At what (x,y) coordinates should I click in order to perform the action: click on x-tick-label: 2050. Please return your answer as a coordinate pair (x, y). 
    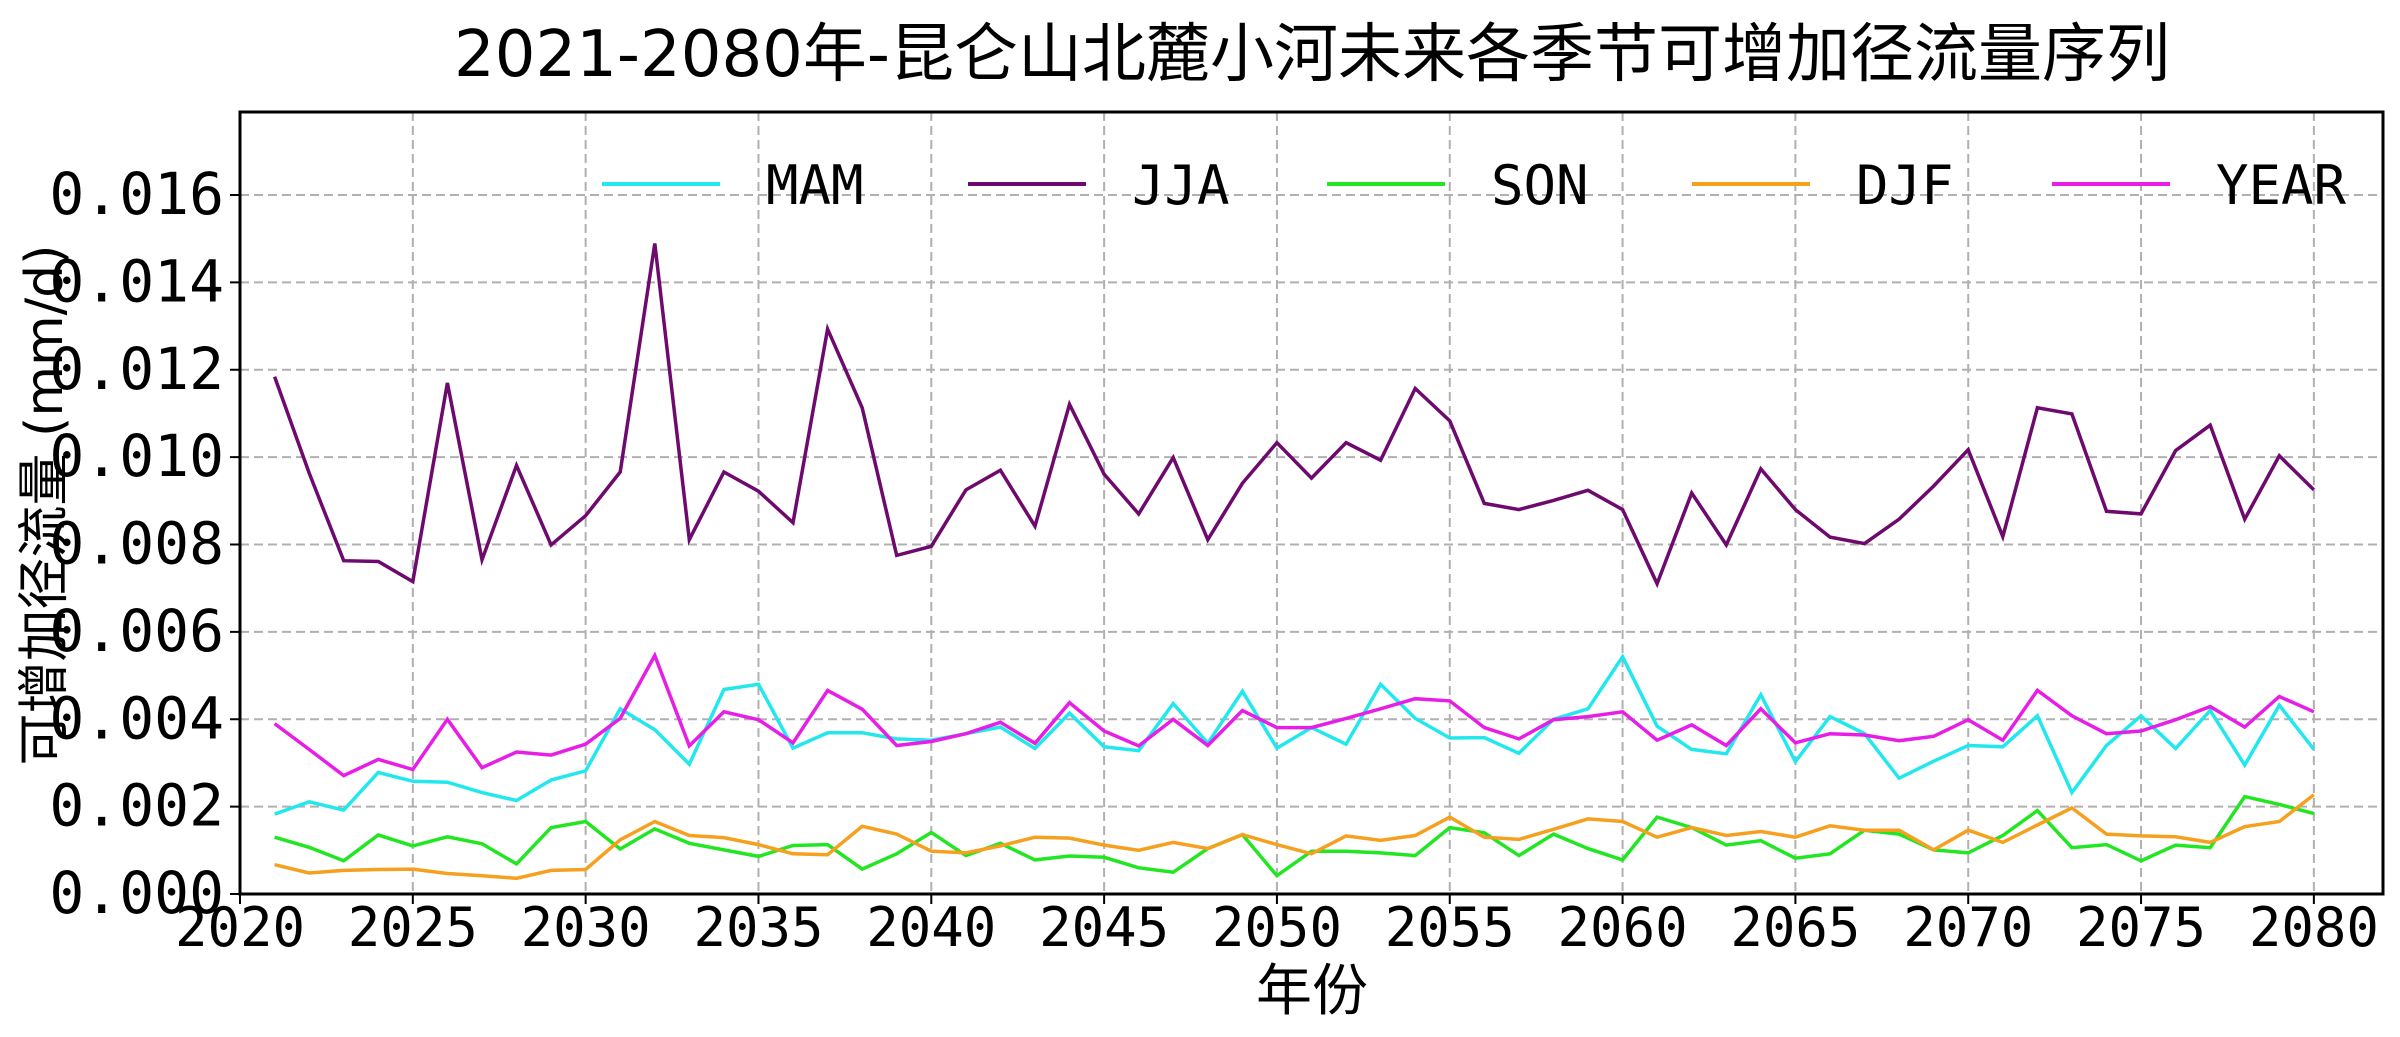
    Looking at the image, I should click on (1277, 927).